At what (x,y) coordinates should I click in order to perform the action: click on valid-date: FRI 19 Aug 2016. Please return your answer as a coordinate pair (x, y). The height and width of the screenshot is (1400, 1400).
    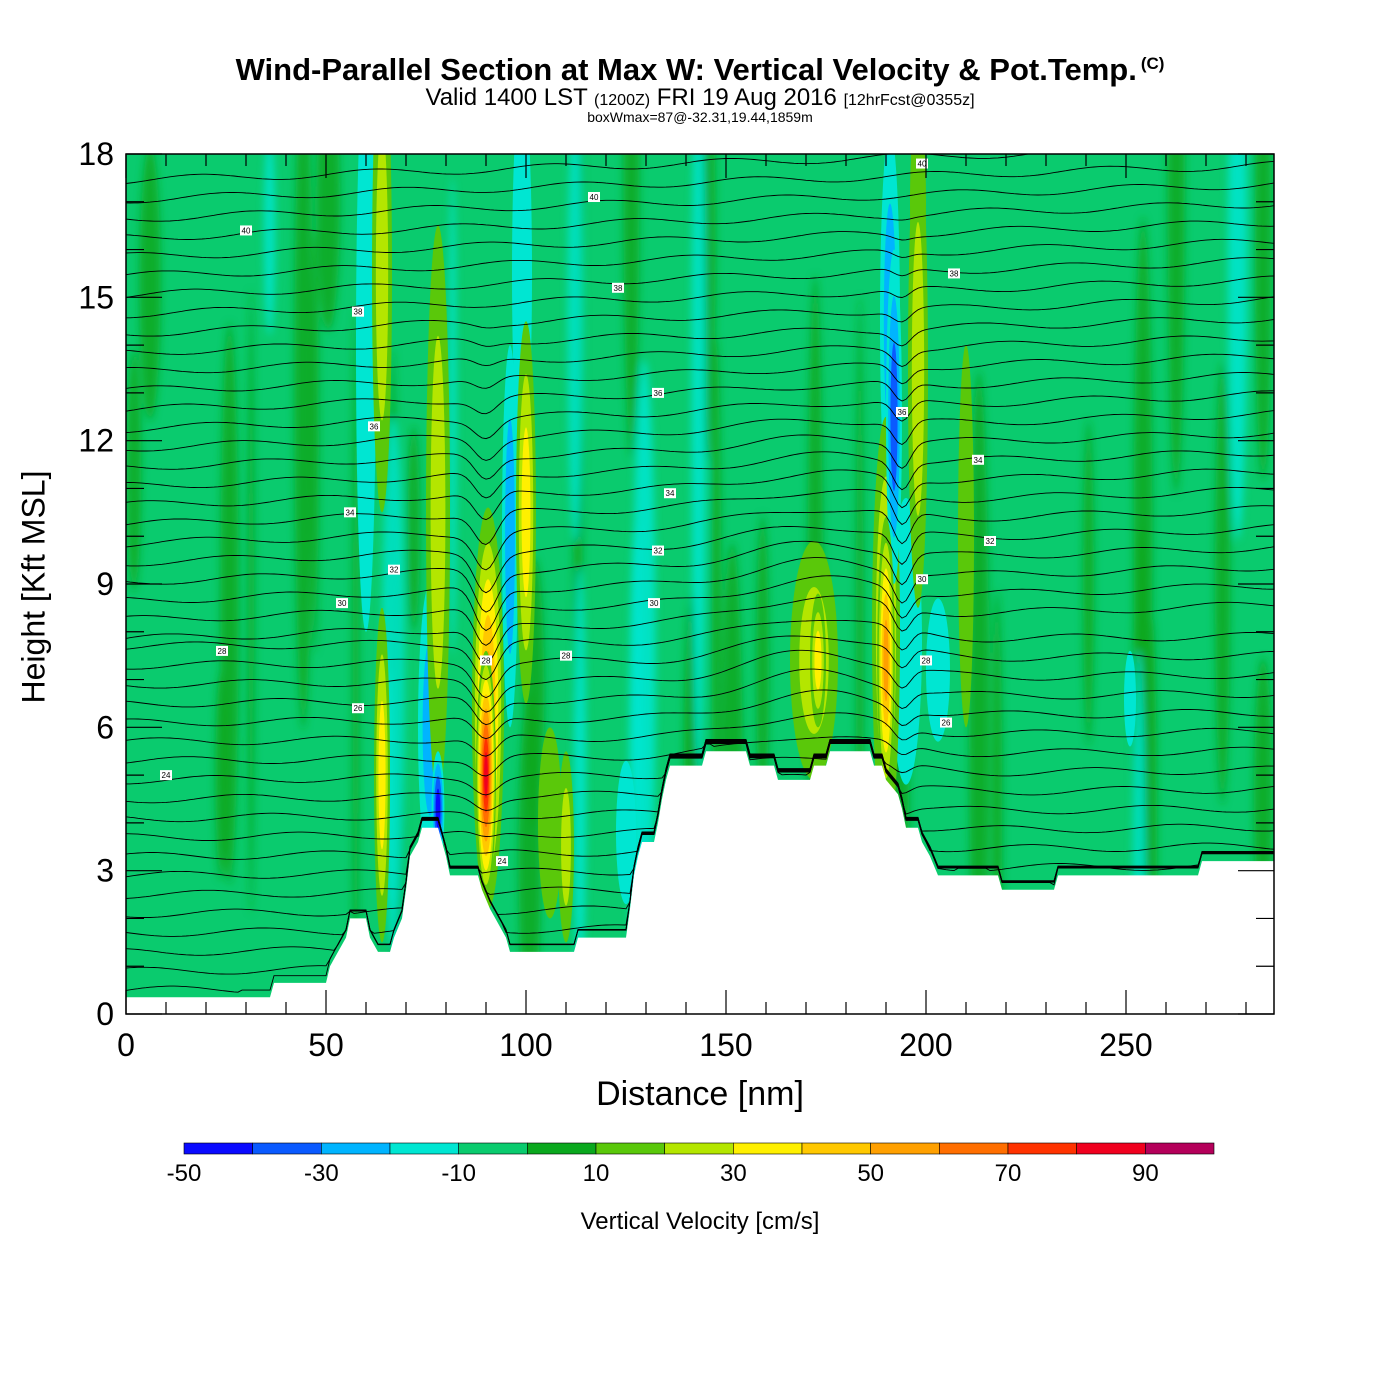
    Looking at the image, I should click on (746, 97).